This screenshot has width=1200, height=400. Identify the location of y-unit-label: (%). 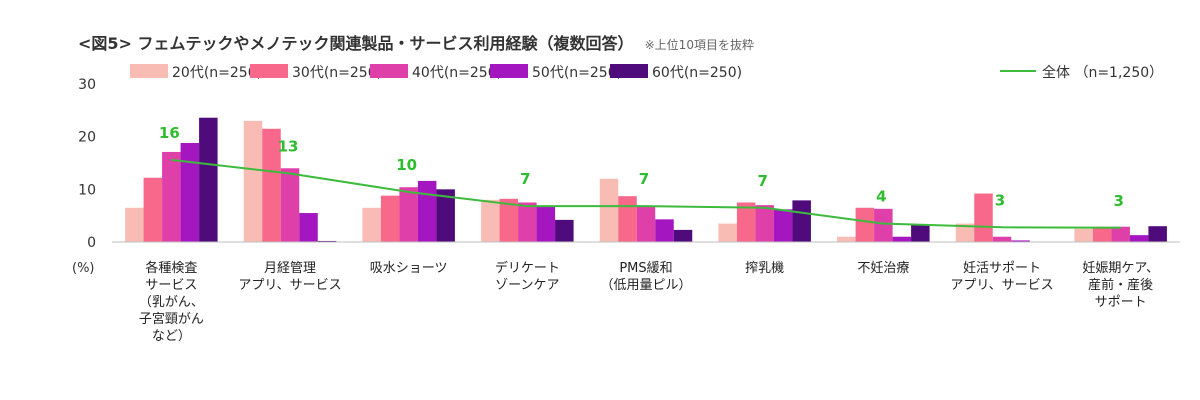
(83, 268).